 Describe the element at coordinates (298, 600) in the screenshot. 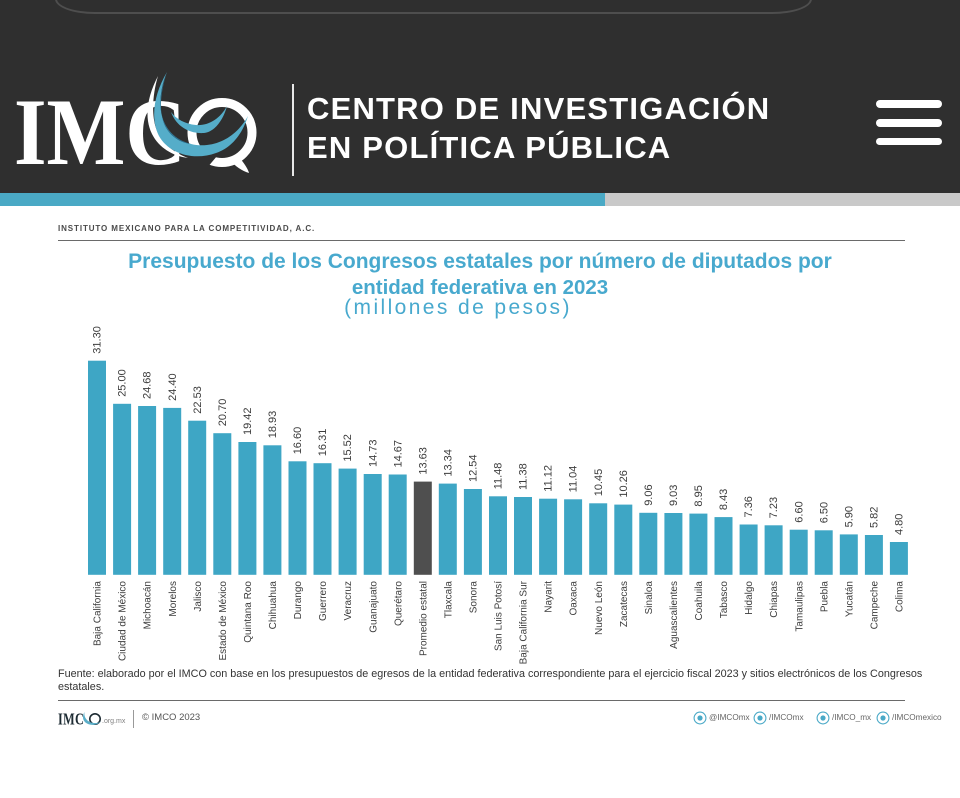

I see `svg-text: Durango` at that location.